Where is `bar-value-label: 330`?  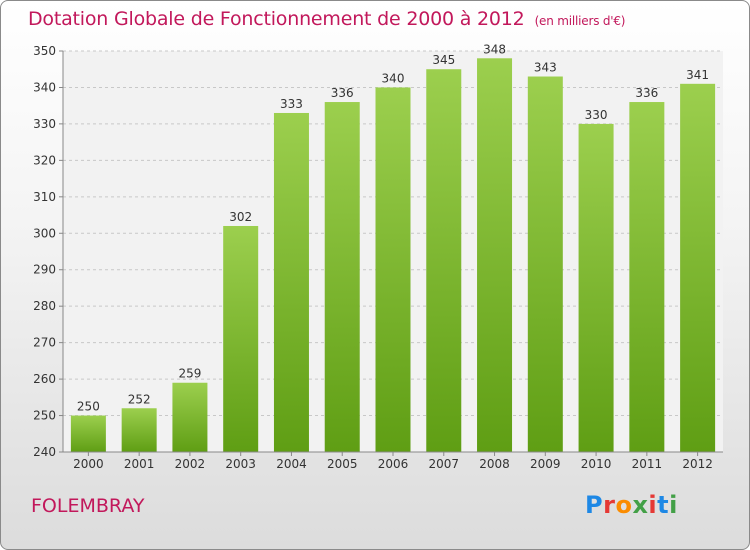 bar-value-label: 330 is located at coordinates (596, 115).